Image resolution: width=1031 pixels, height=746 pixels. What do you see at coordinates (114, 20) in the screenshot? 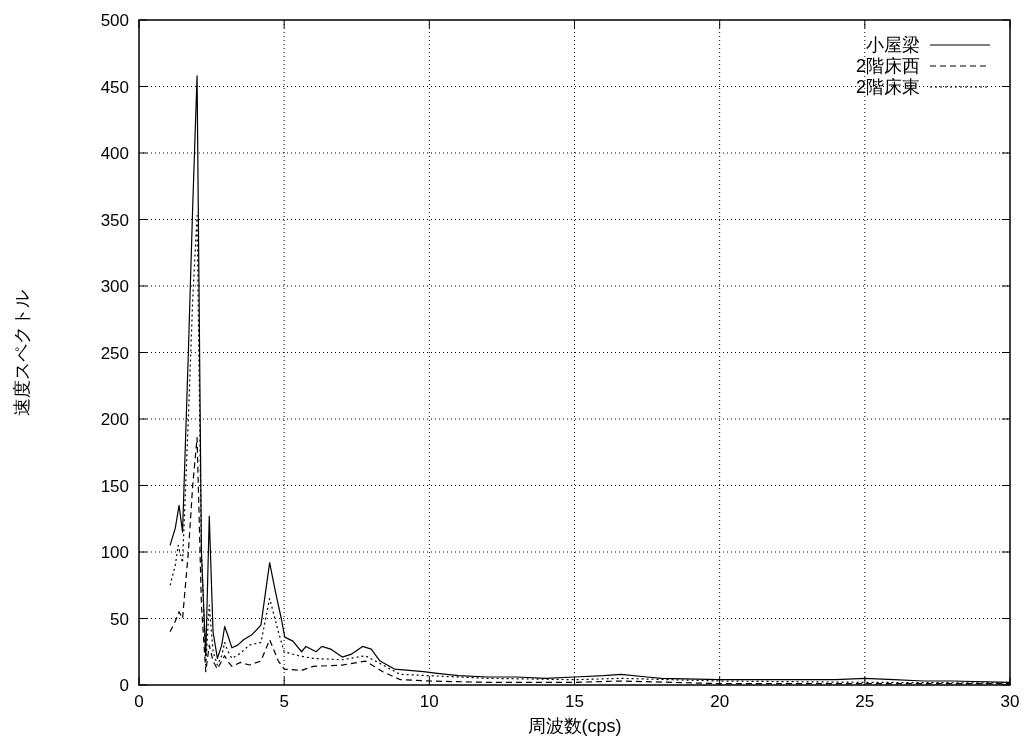
I see `y-tick-label: 500` at bounding box center [114, 20].